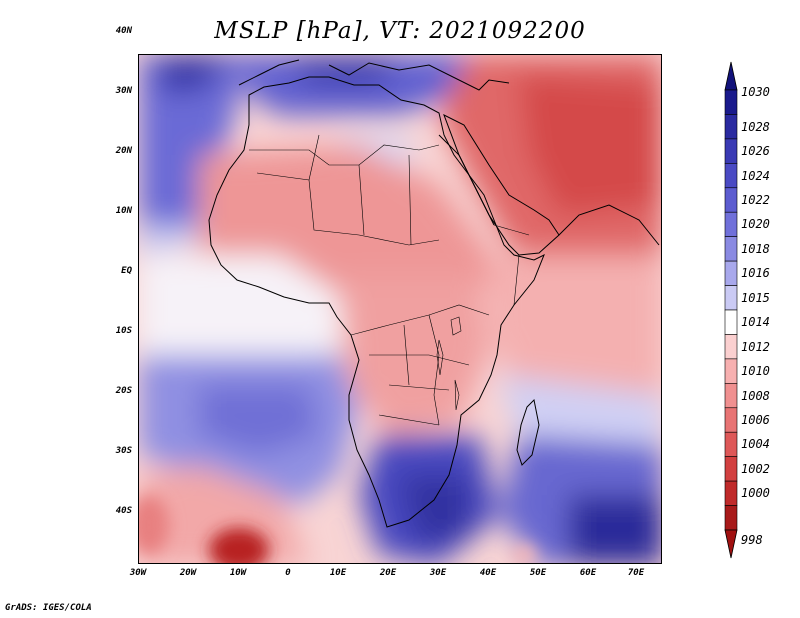 The width and height of the screenshot is (800, 618). I want to click on colorbar-label: 1020, so click(755, 224).